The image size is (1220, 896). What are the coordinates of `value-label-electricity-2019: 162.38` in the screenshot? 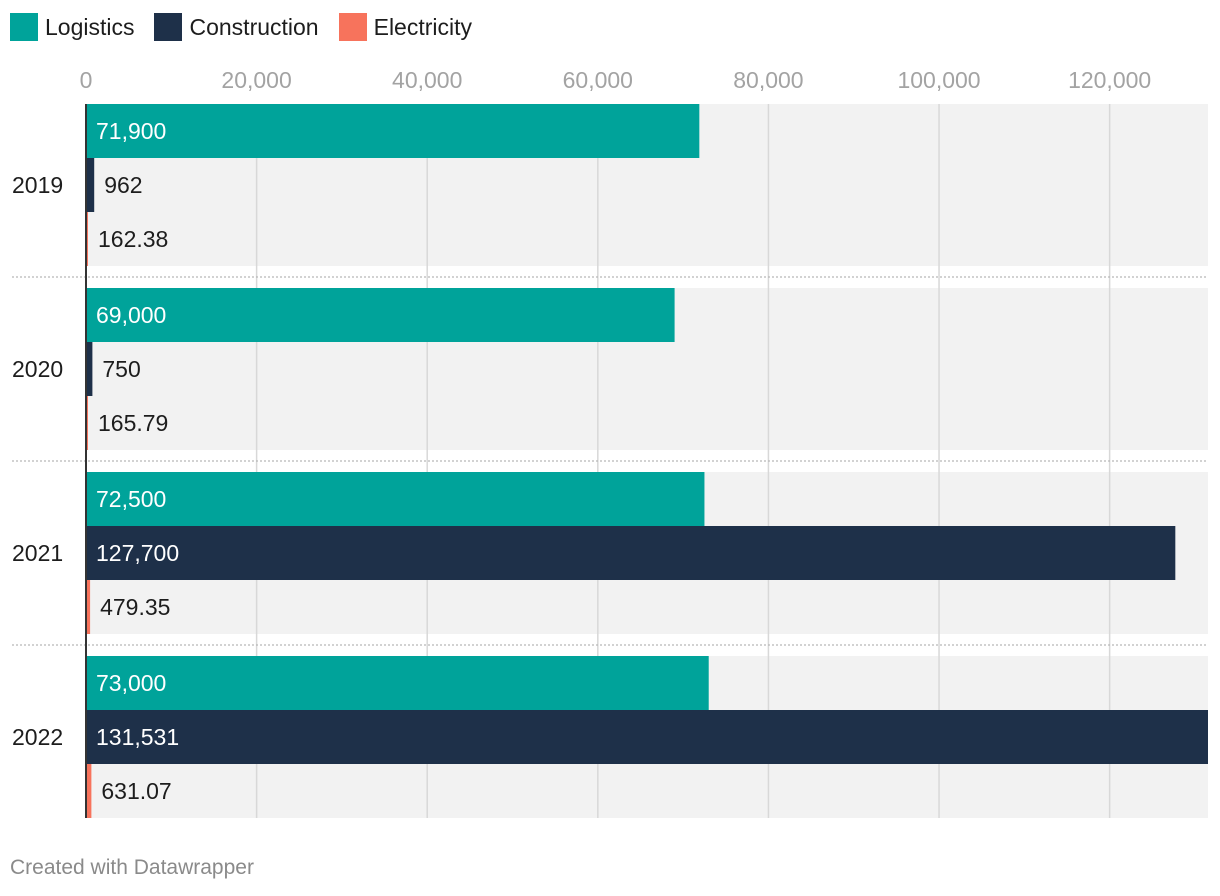 It's located at (133, 239).